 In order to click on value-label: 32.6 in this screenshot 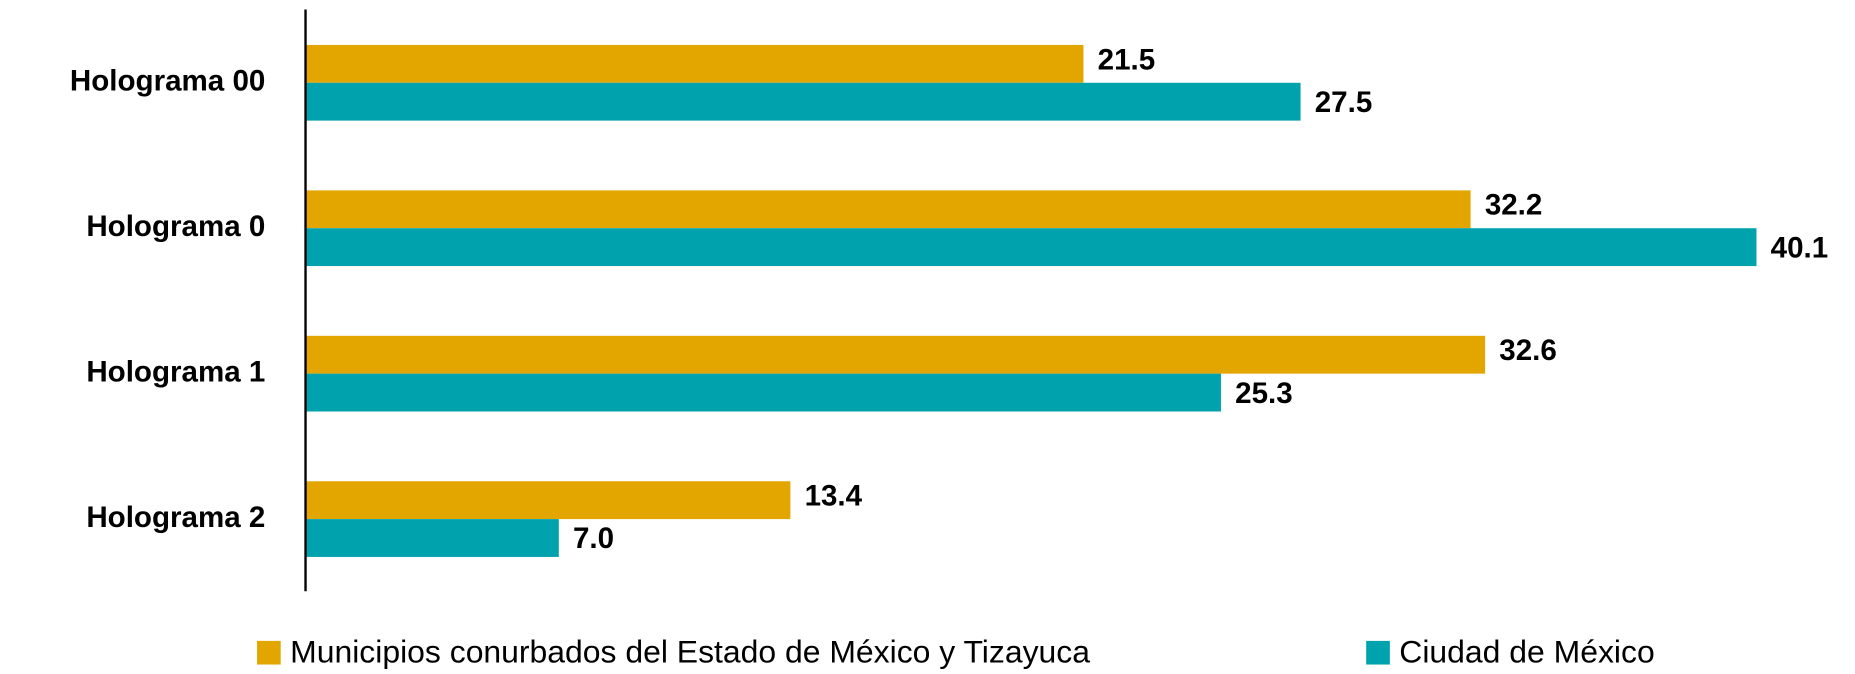, I will do `click(1528, 350)`.